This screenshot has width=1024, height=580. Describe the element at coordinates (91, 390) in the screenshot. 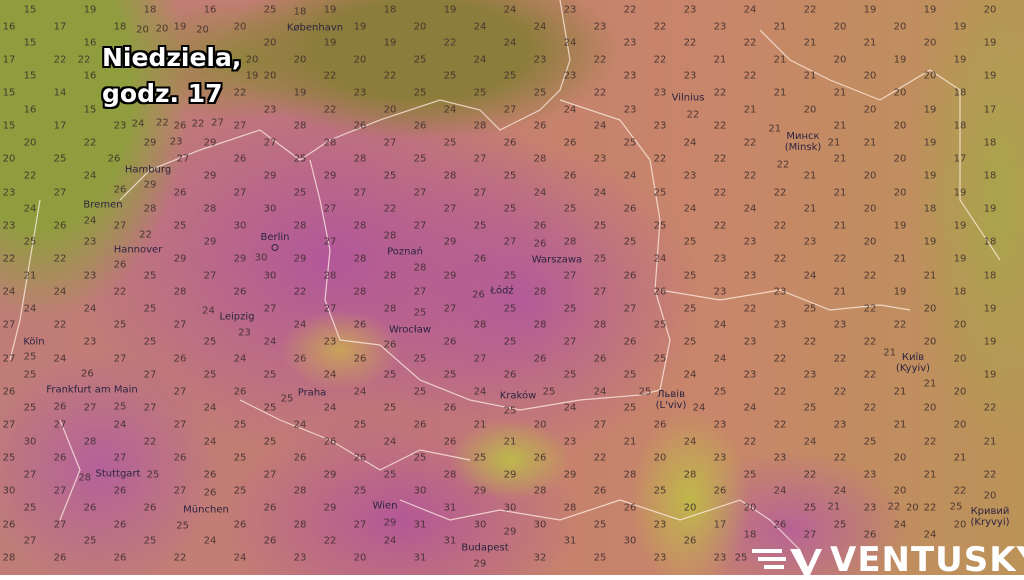

I see `city-frankfurt: Frankfurt am Main` at that location.